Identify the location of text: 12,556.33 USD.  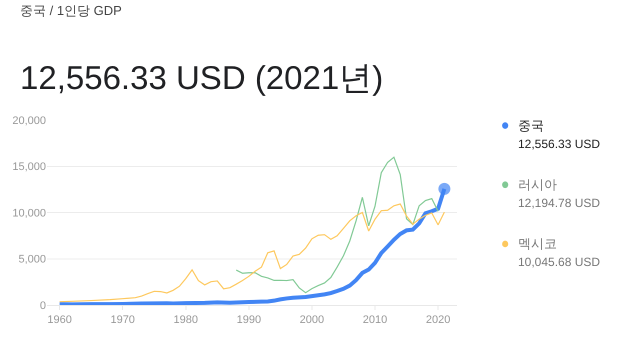
(559, 144).